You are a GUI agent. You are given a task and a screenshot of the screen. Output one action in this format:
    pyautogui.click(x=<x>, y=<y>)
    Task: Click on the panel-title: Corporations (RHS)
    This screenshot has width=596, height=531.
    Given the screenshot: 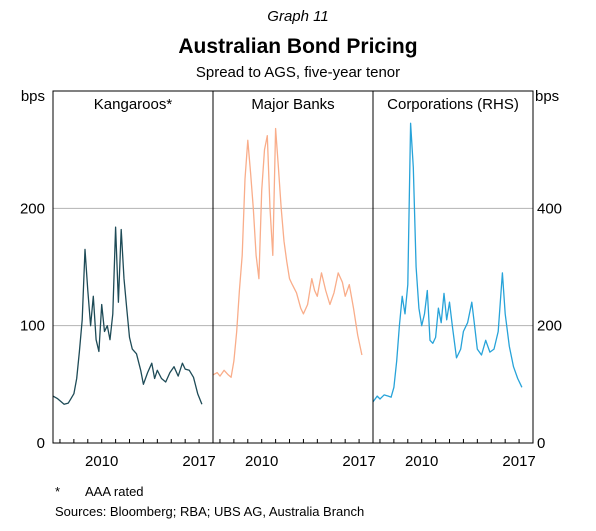 What is the action you would take?
    pyautogui.click(x=453, y=104)
    